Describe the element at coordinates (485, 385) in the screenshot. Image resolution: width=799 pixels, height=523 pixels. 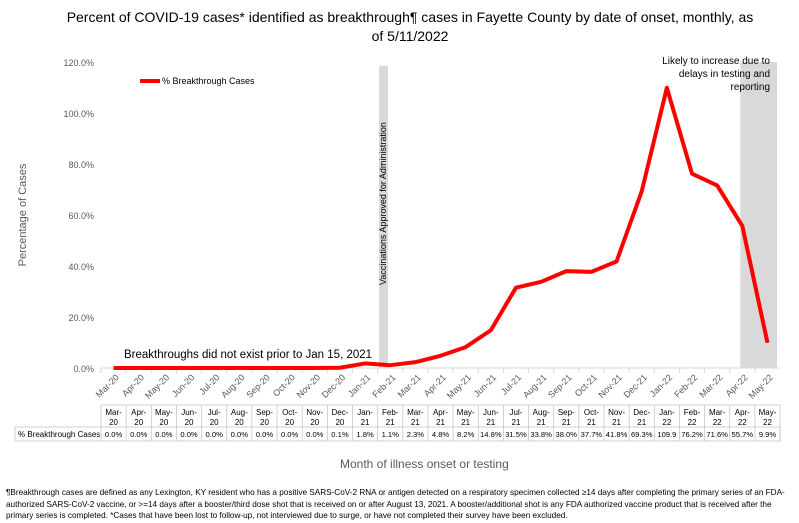
I see `x-tick-label: Jun-21` at that location.